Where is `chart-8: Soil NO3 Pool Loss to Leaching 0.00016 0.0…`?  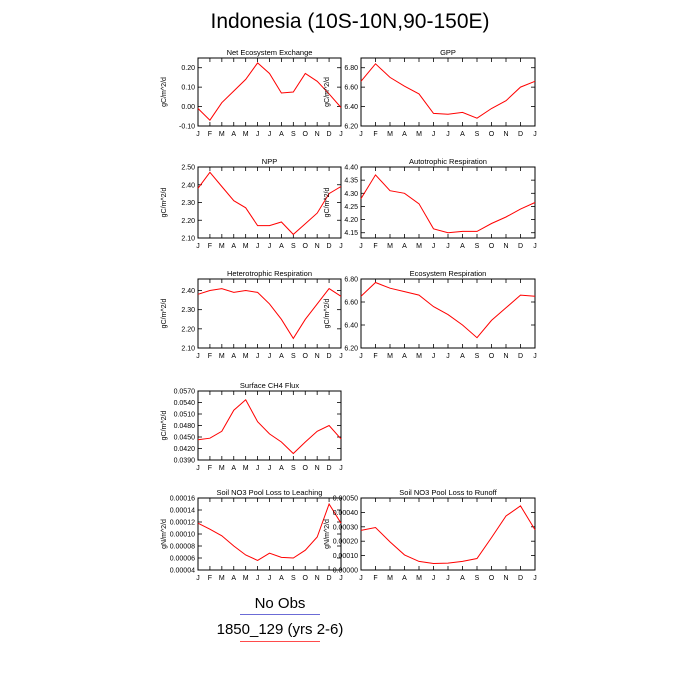
chart-8: Soil NO3 Pool Loss to Leaching 0.00016 0.0… is located at coordinates (252, 535).